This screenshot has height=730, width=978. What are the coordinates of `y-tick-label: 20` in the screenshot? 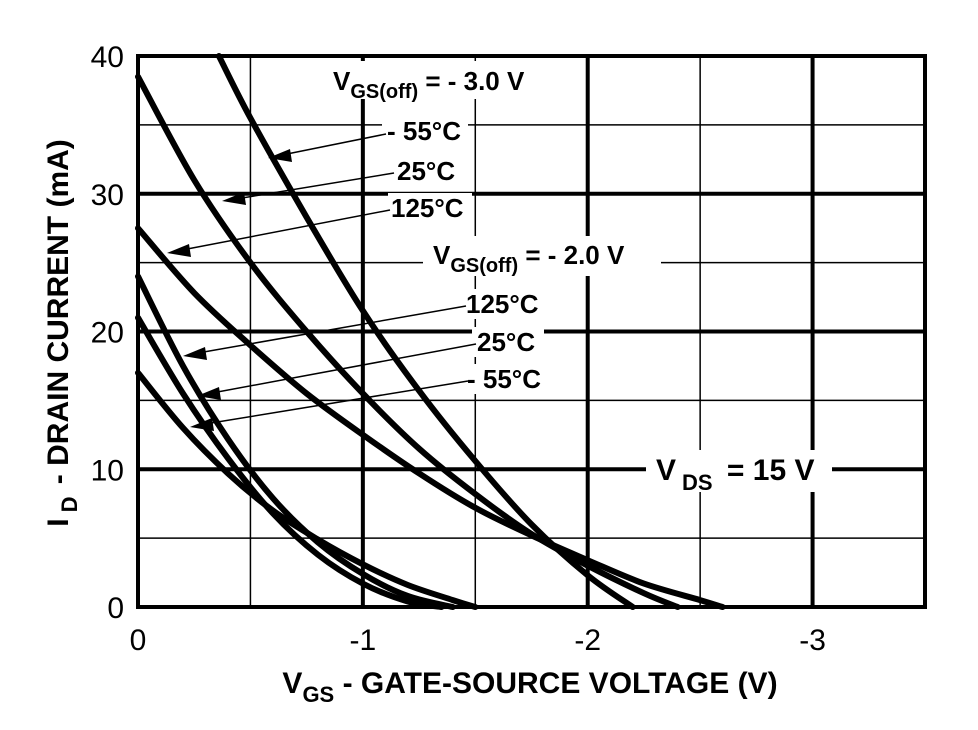 It's located at (107, 333).